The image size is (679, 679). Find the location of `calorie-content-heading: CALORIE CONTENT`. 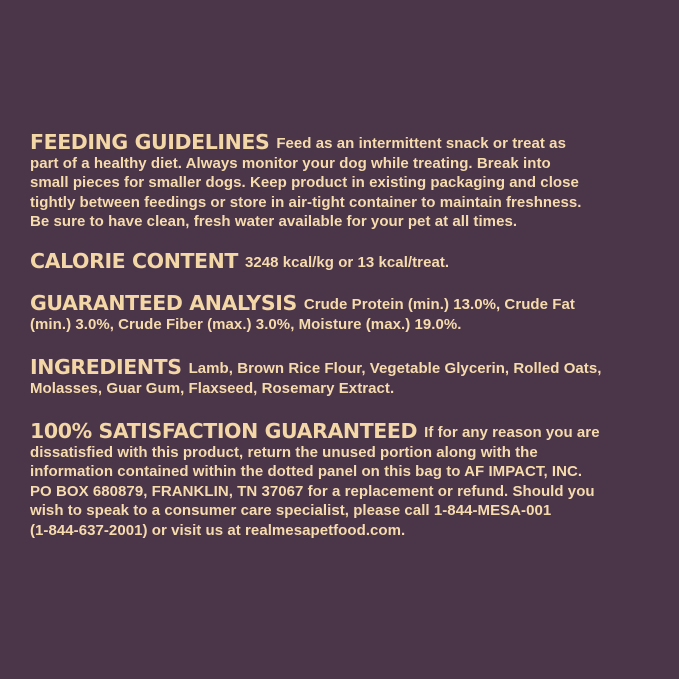

calorie-content-heading: CALORIE CONTENT is located at coordinates (134, 261).